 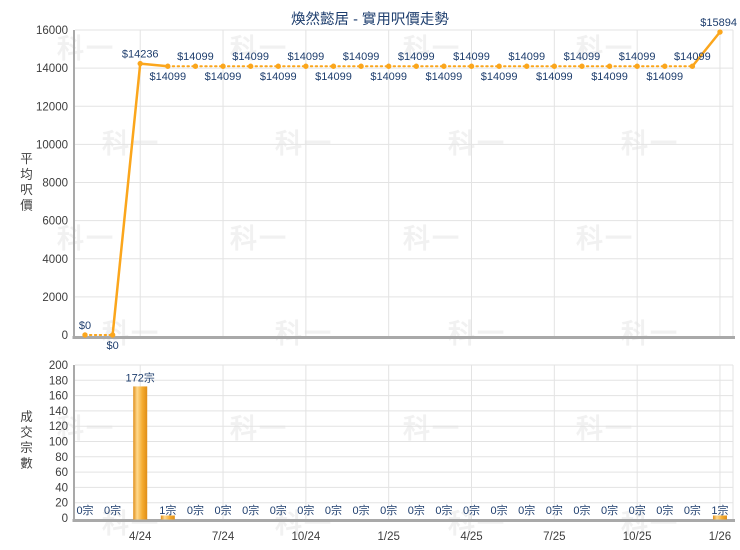 What do you see at coordinates (61, 488) in the screenshot?
I see `svg-text: 40` at bounding box center [61, 488].